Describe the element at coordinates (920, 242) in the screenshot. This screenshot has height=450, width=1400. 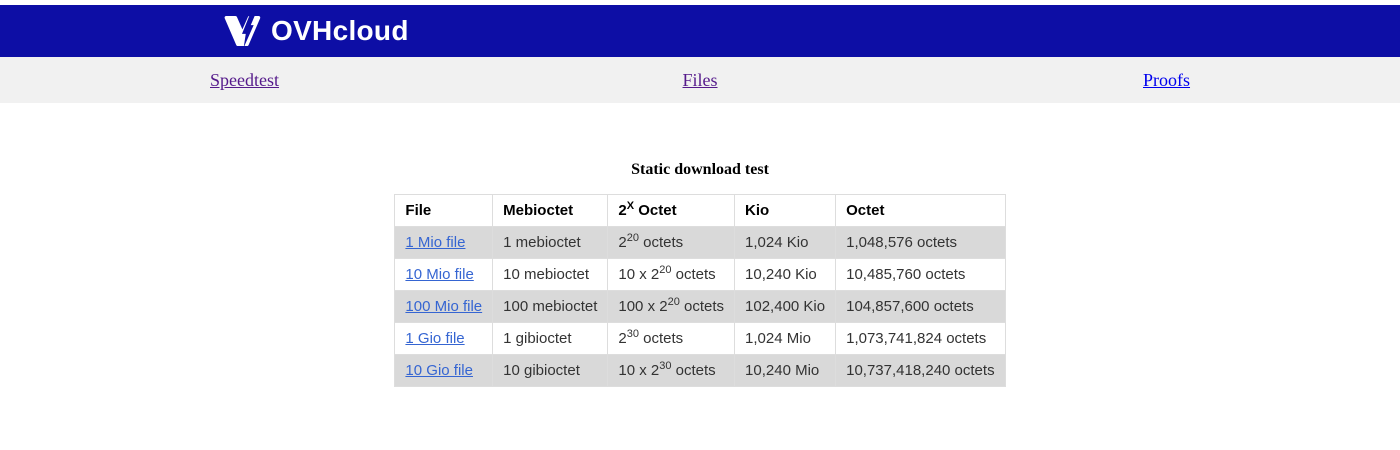
I see `octet-cell: 1,048,576 octets` at that location.